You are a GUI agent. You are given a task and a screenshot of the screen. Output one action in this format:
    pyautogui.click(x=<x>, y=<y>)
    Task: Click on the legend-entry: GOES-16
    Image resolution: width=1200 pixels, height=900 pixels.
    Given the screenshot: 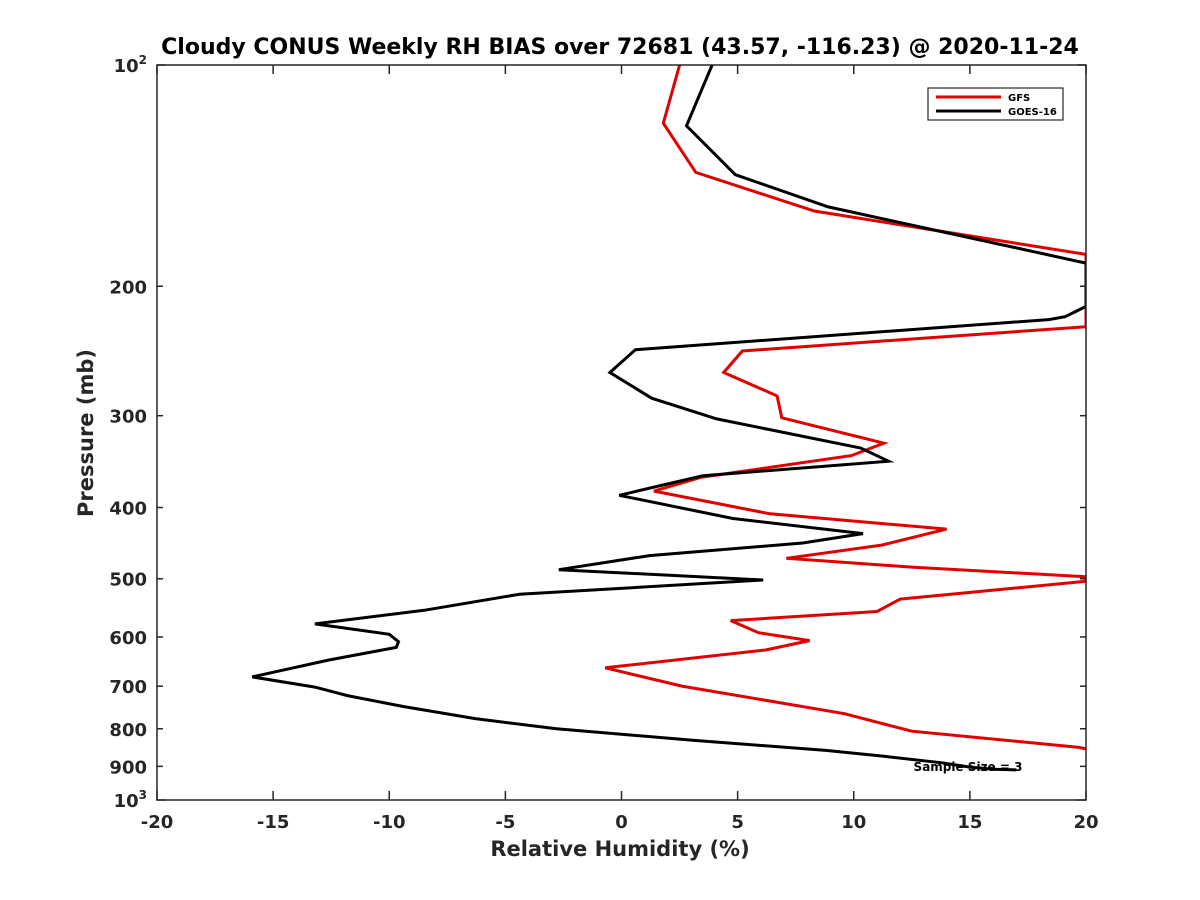 What is the action you would take?
    pyautogui.click(x=1032, y=112)
    